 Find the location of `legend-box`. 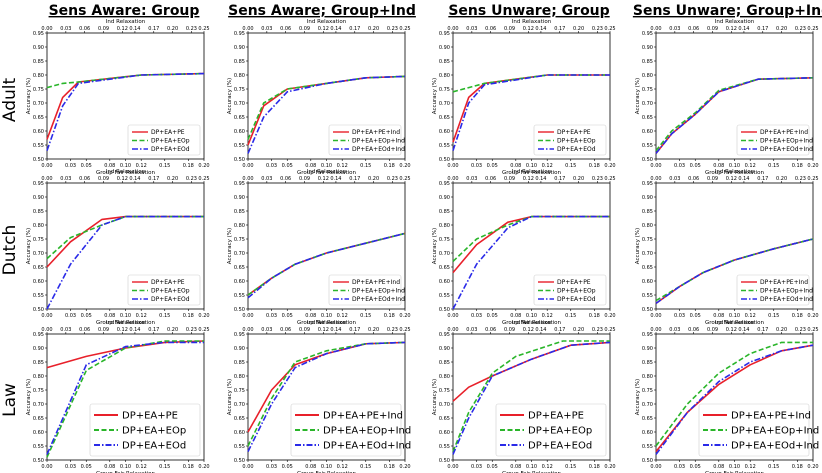

legend-box is located at coordinates (754, 430).